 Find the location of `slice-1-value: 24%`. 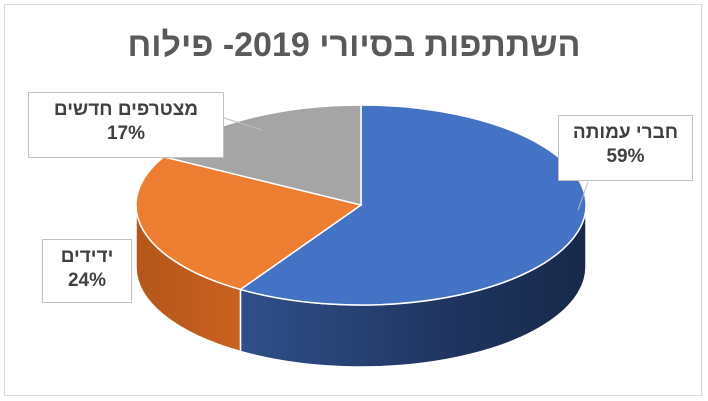

slice-1-value: 24% is located at coordinates (87, 280).